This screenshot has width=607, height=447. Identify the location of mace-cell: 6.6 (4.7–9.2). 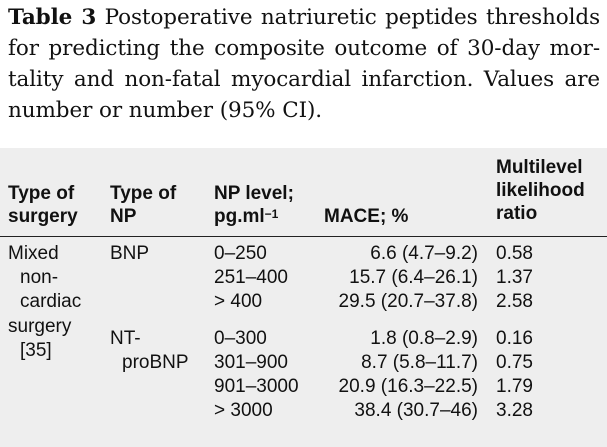
(424, 253).